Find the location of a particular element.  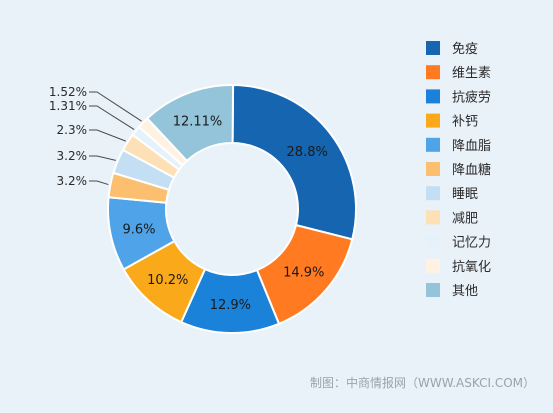

legend-swatch-减肥 is located at coordinates (433, 217).